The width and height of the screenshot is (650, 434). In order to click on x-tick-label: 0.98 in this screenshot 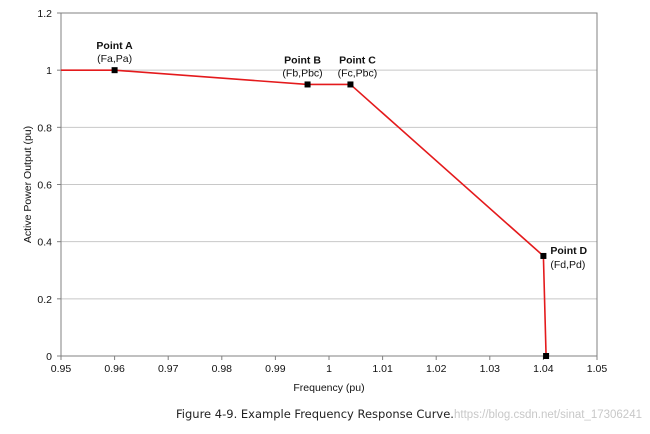, I will do `click(222, 369)`.